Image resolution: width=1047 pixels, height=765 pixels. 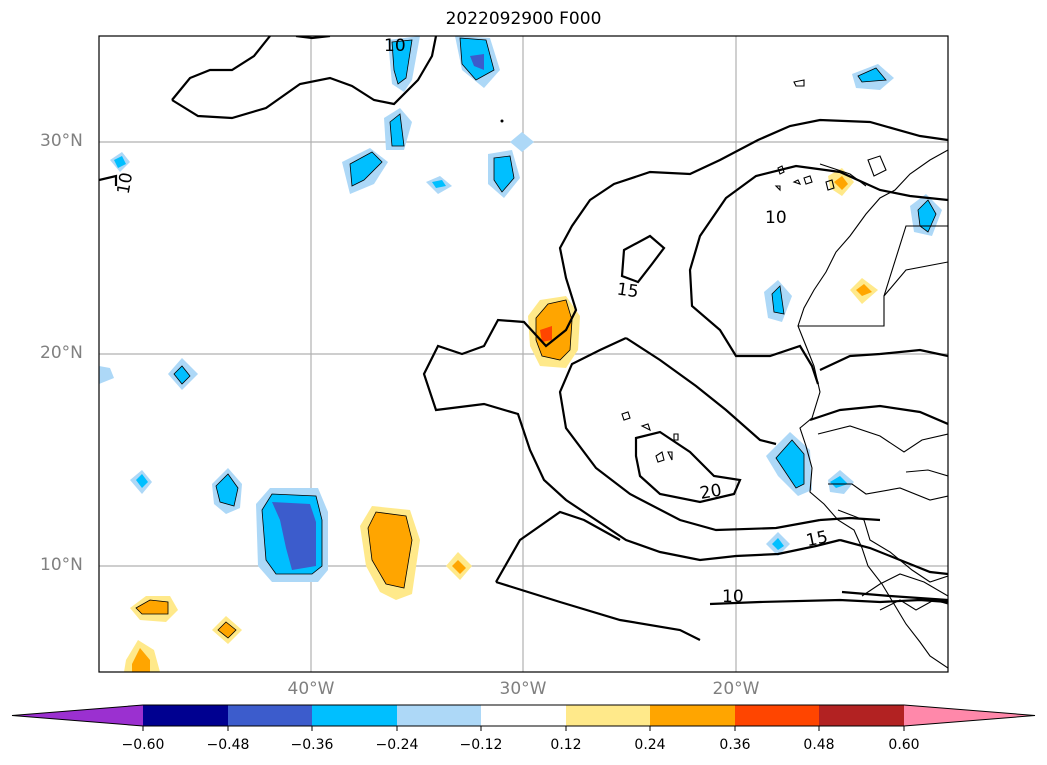 I want to click on colorbar-tick-label: 0.36, so click(x=735, y=745).